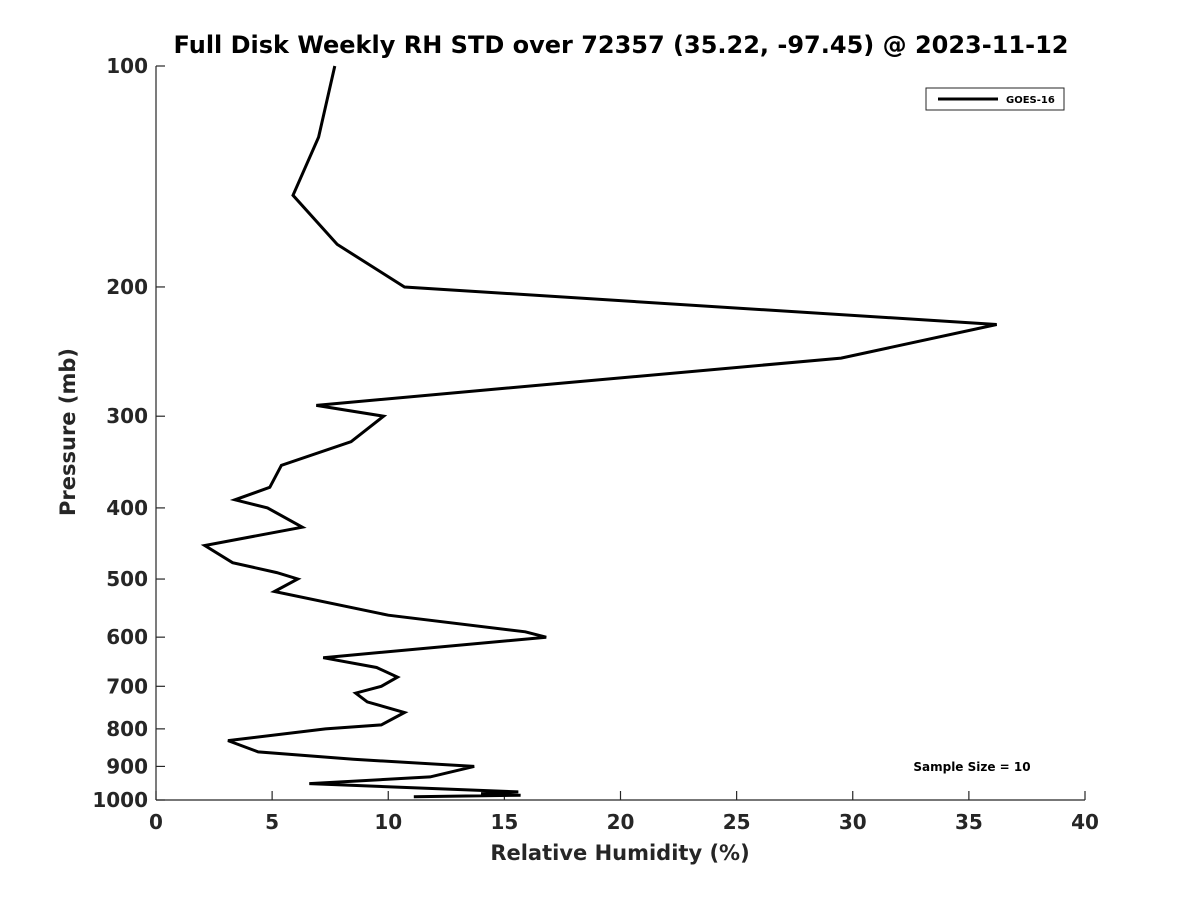  Describe the element at coordinates (127, 729) in the screenshot. I see `y-tick-label: 800` at that location.